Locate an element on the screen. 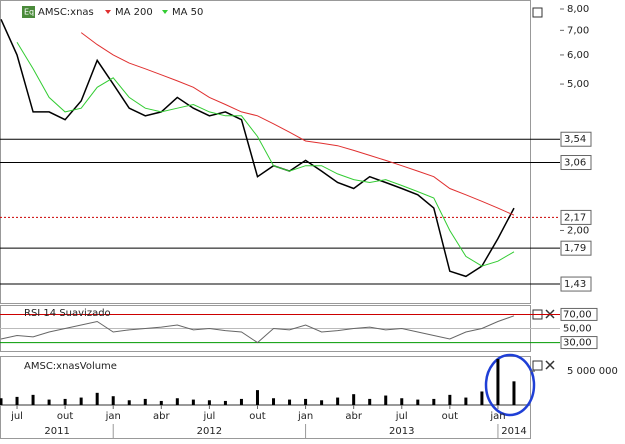 This screenshot has height=444, width=625. volume-label: AMSC:xnasVolume is located at coordinates (70, 366).